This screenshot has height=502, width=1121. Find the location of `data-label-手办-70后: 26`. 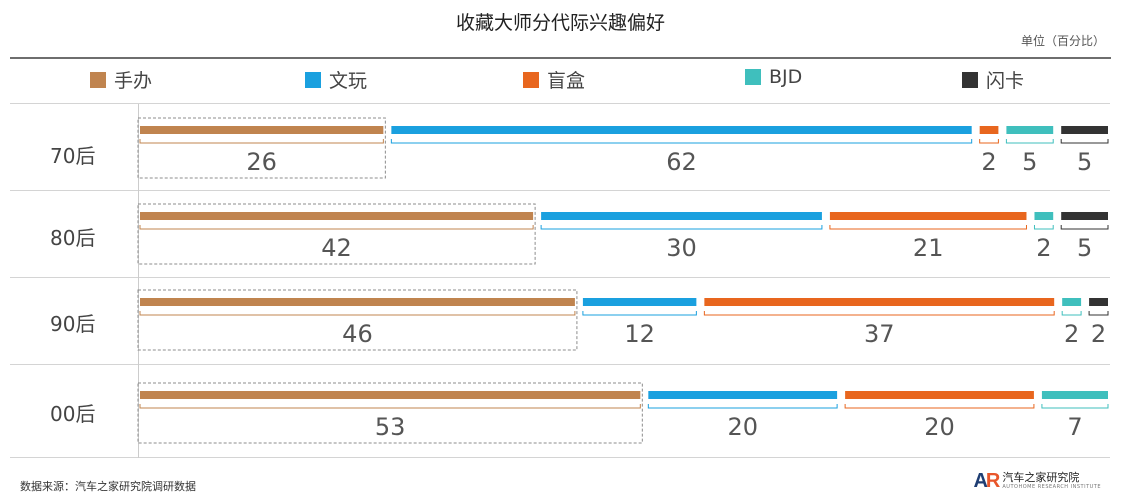

data-label-手办-70后: 26 is located at coordinates (261, 162).